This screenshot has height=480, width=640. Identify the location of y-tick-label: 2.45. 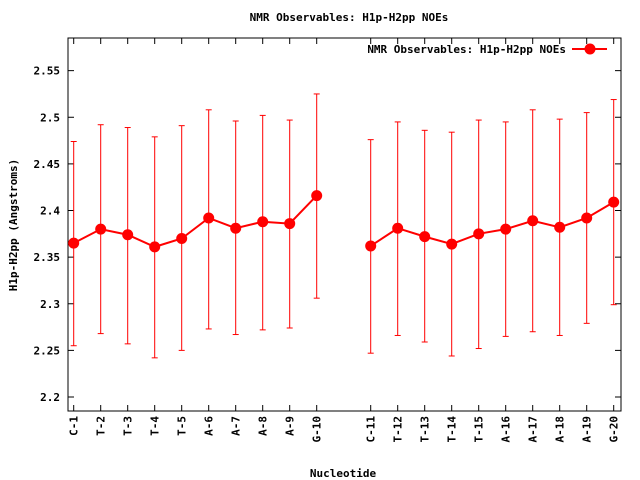
(47, 164).